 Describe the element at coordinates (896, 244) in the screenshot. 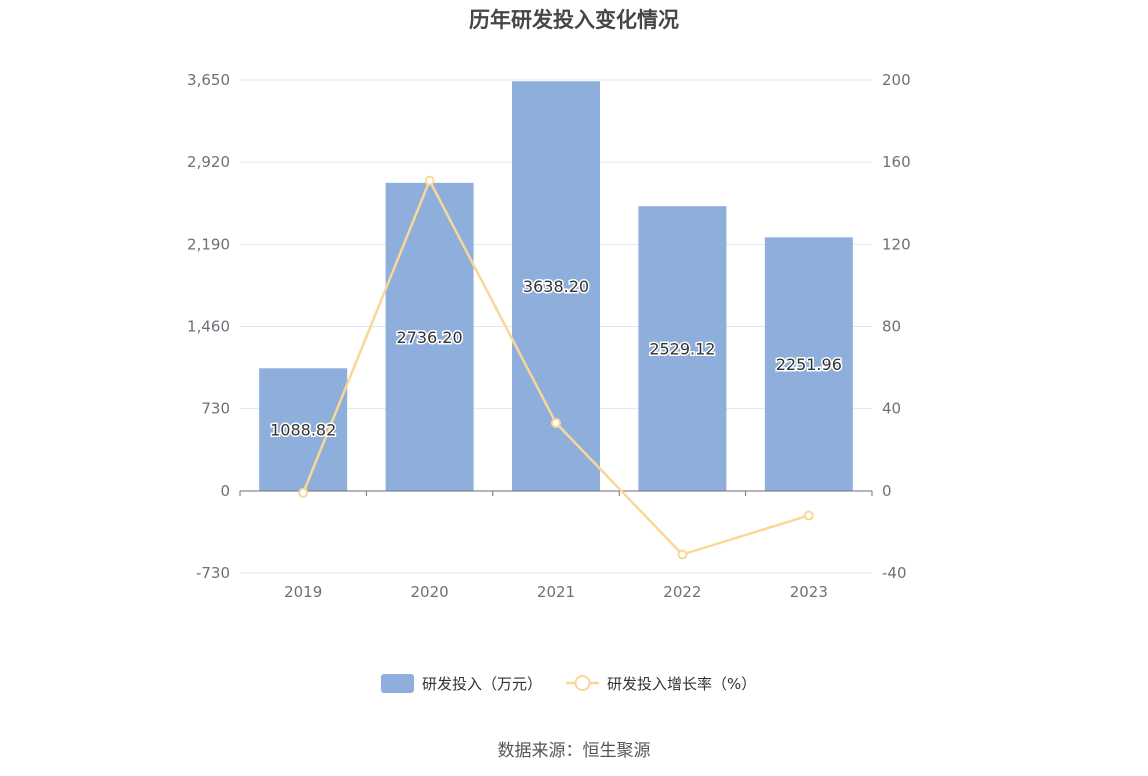

I see `y-right-tick-label: 120` at that location.